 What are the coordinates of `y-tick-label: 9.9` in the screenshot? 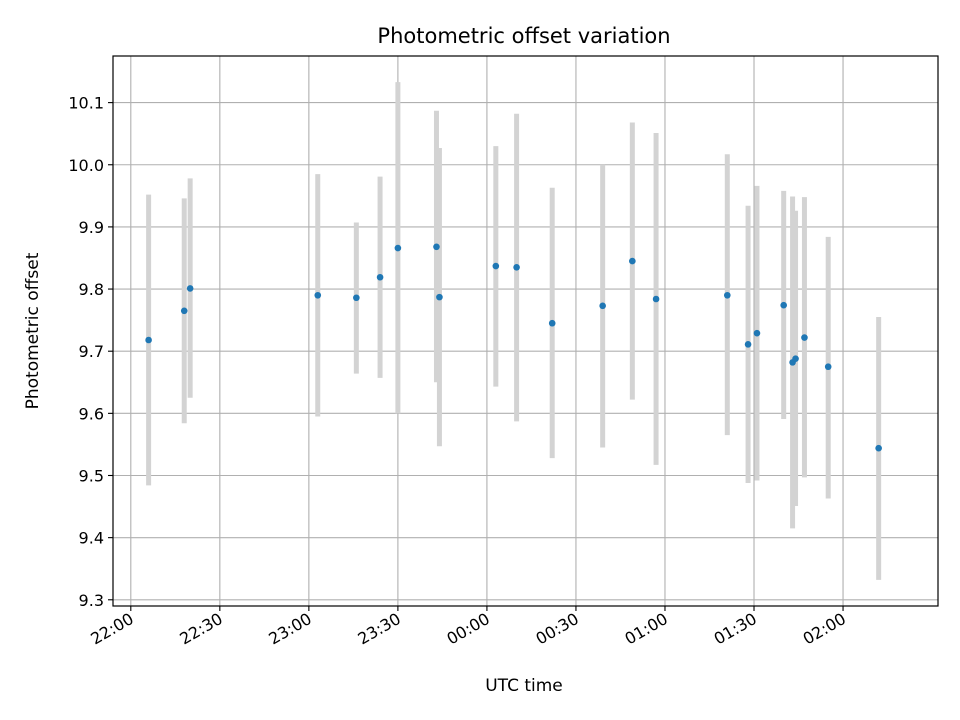 It's located at (91, 227).